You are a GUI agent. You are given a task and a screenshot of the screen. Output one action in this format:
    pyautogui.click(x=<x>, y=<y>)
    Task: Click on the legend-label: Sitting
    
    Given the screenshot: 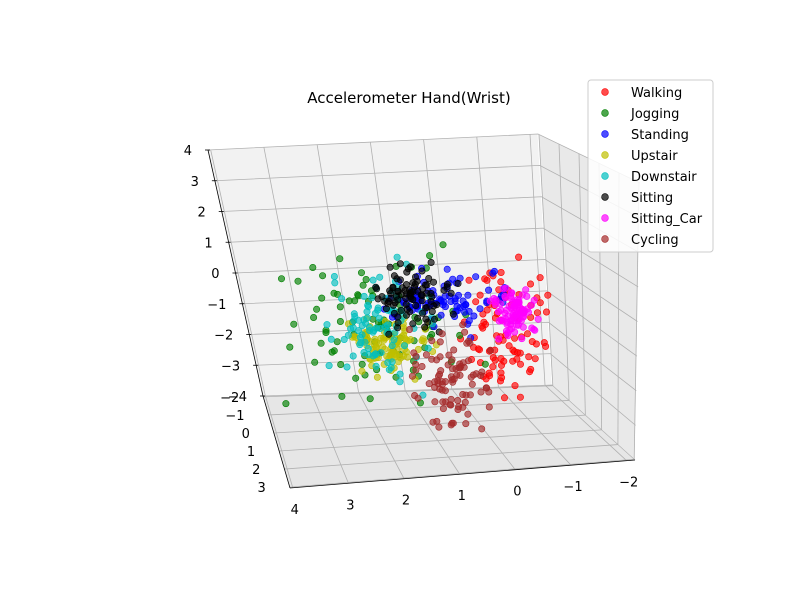 What is the action you would take?
    pyautogui.click(x=652, y=198)
    